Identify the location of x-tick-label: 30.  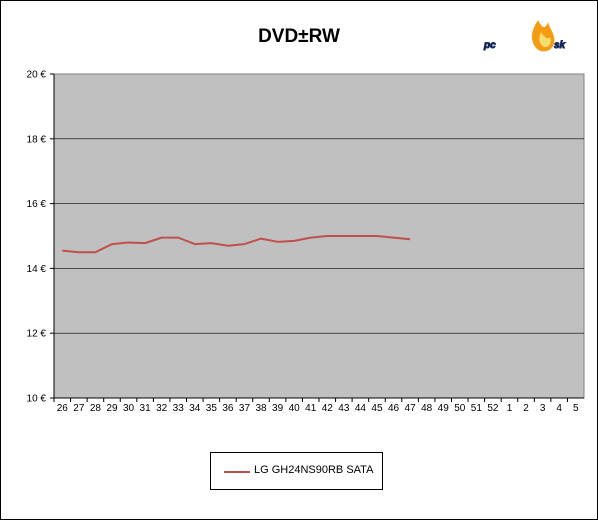
(129, 408).